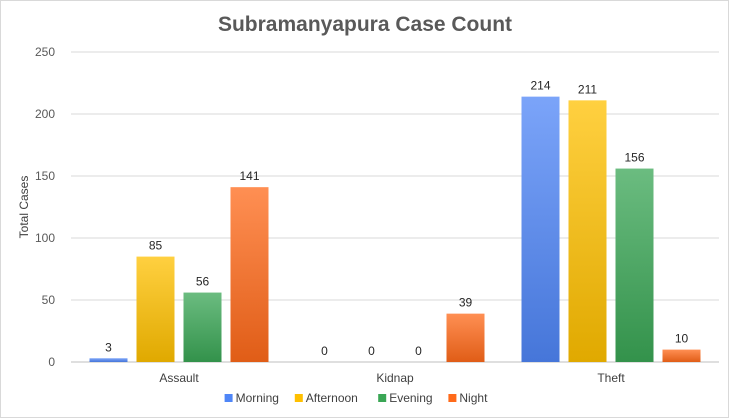 The width and height of the screenshot is (729, 418). Describe the element at coordinates (611, 378) in the screenshot. I see `x-tick-label: Theft` at that location.